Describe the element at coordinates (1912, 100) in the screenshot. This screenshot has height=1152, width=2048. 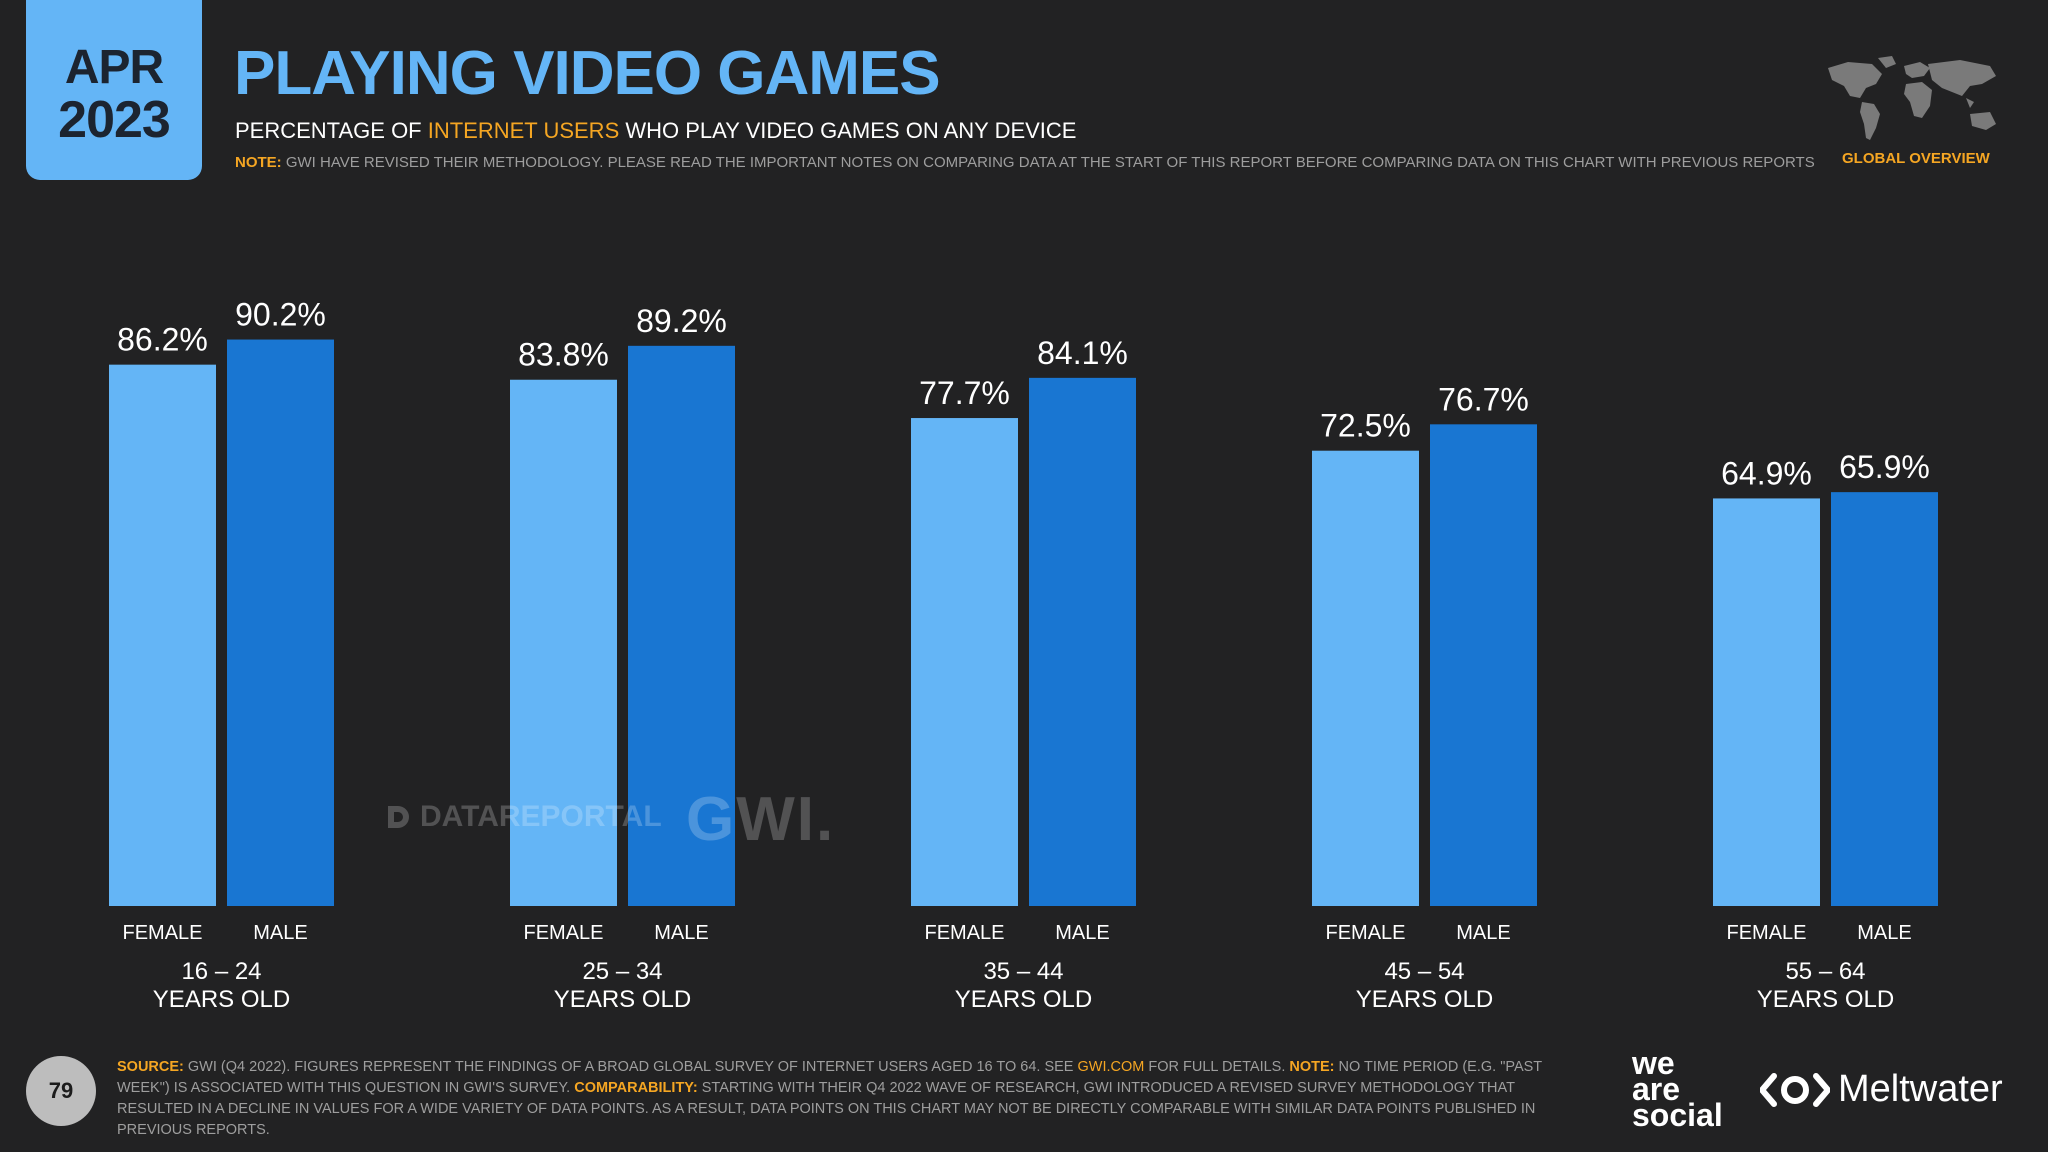
I see `world-map-icon` at that location.